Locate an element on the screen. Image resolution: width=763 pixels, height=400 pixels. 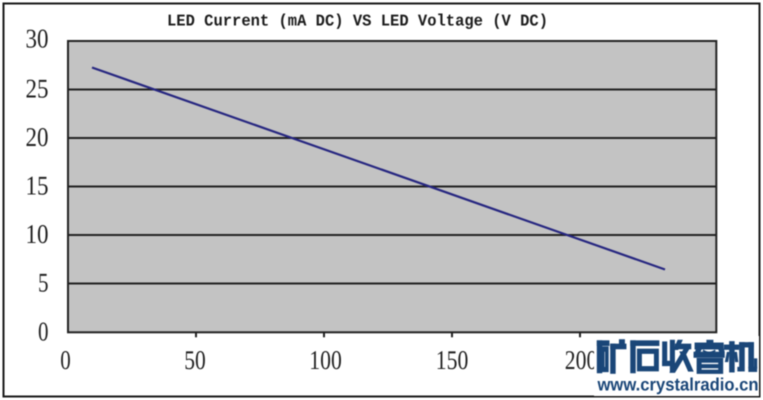
svg-text: 30 is located at coordinates (37, 39).